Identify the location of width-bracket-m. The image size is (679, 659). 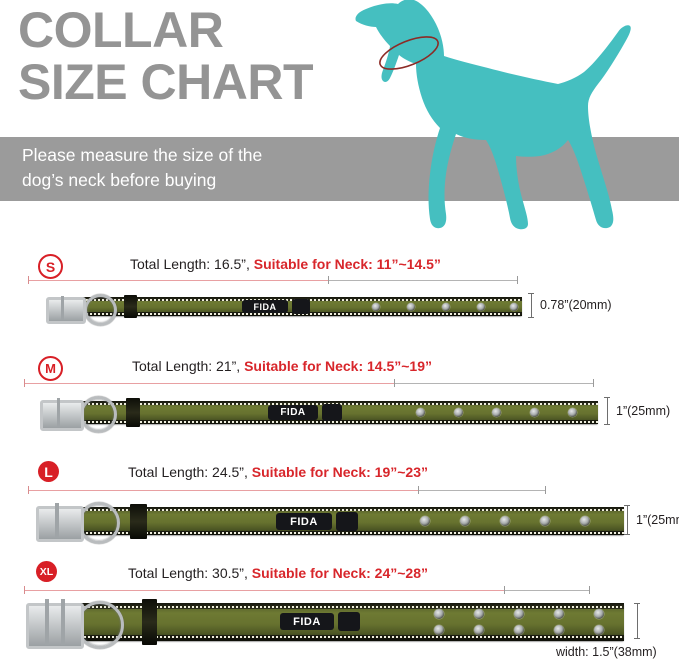
(607, 411).